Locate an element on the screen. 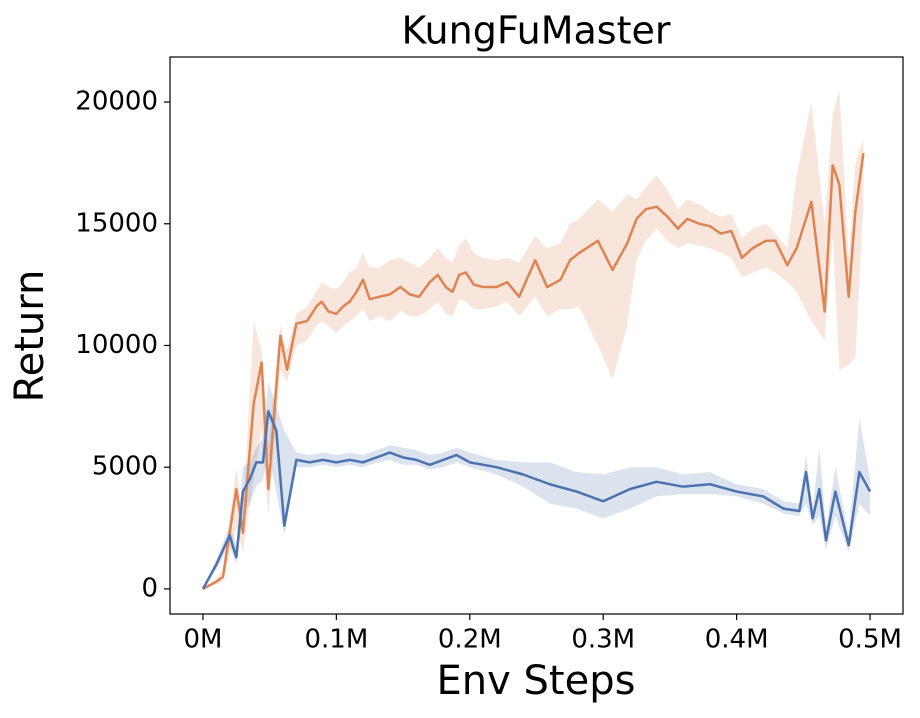  x-tick-label: 0.2M is located at coordinates (470, 640).